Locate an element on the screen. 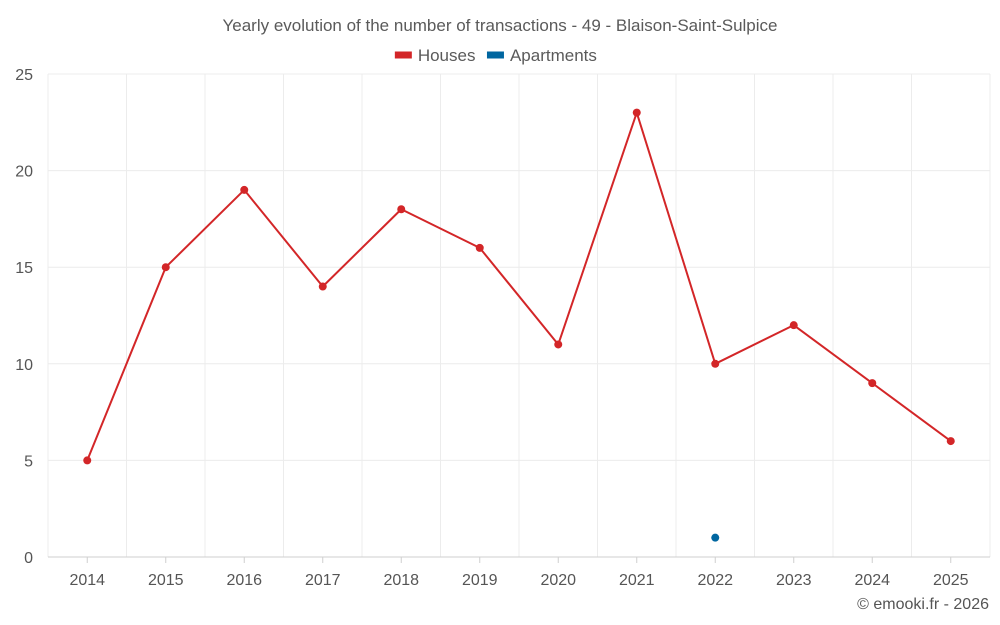 This screenshot has width=1000, height=625. y-tick-label: 20 is located at coordinates (24, 172).